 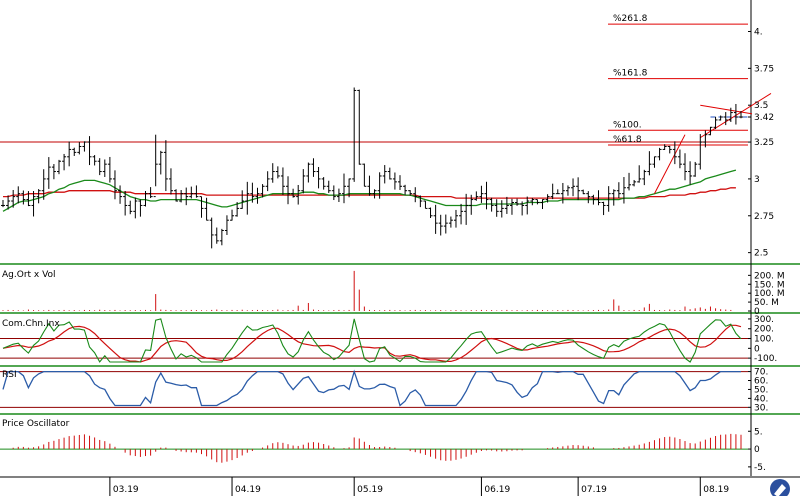 I want to click on price-axis-tick-label: 3, so click(x=757, y=180).